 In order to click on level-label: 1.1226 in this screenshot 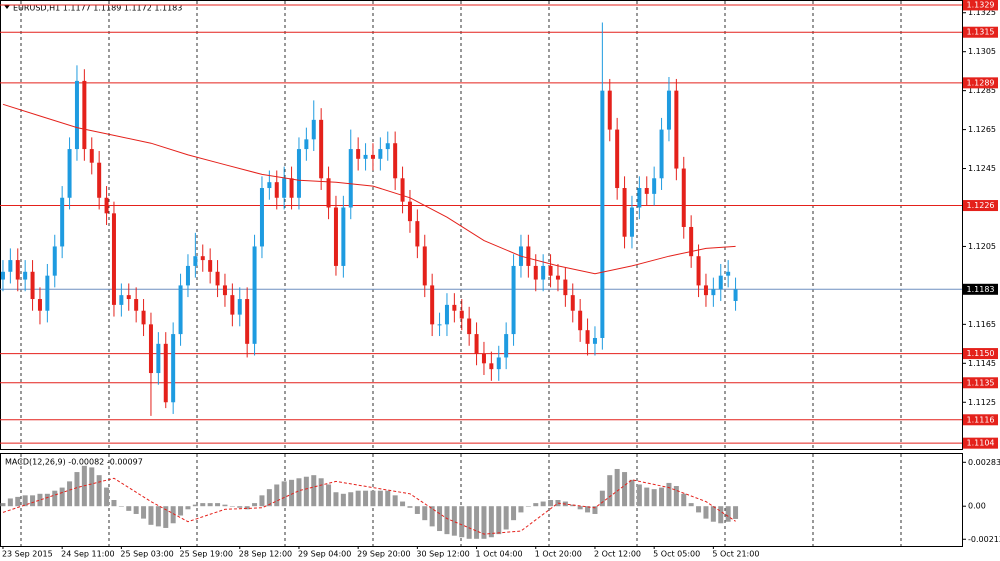, I will do `click(981, 205)`.